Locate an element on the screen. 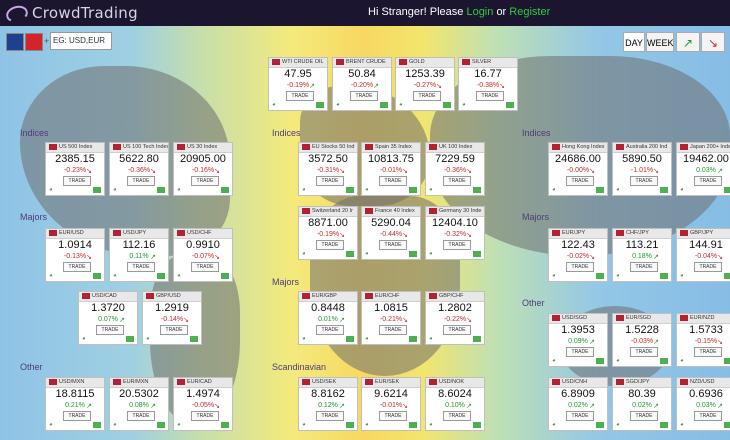 The height and width of the screenshot is (440, 730). instrument-card: EUR/MXN 20.5302 0.08% ↗ TRADE ◕ is located at coordinates (139, 404).